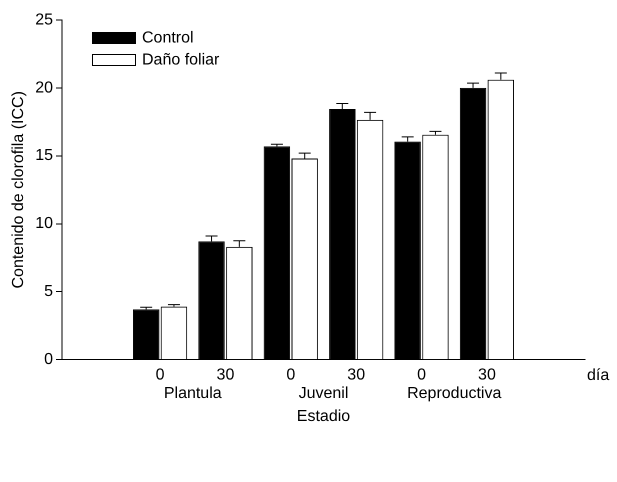 Image resolution: width=617 pixels, height=482 pixels. I want to click on y-tick-label: 0, so click(49, 359).